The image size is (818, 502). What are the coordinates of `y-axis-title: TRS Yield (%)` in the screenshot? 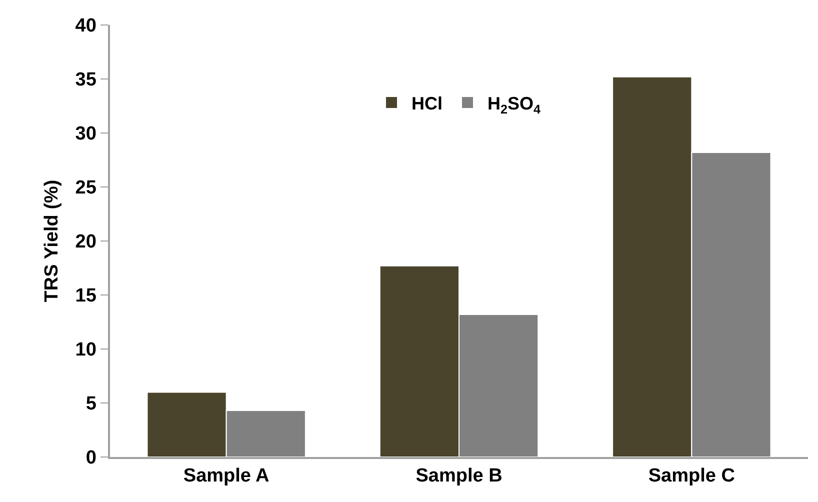 It's located at (52, 241).